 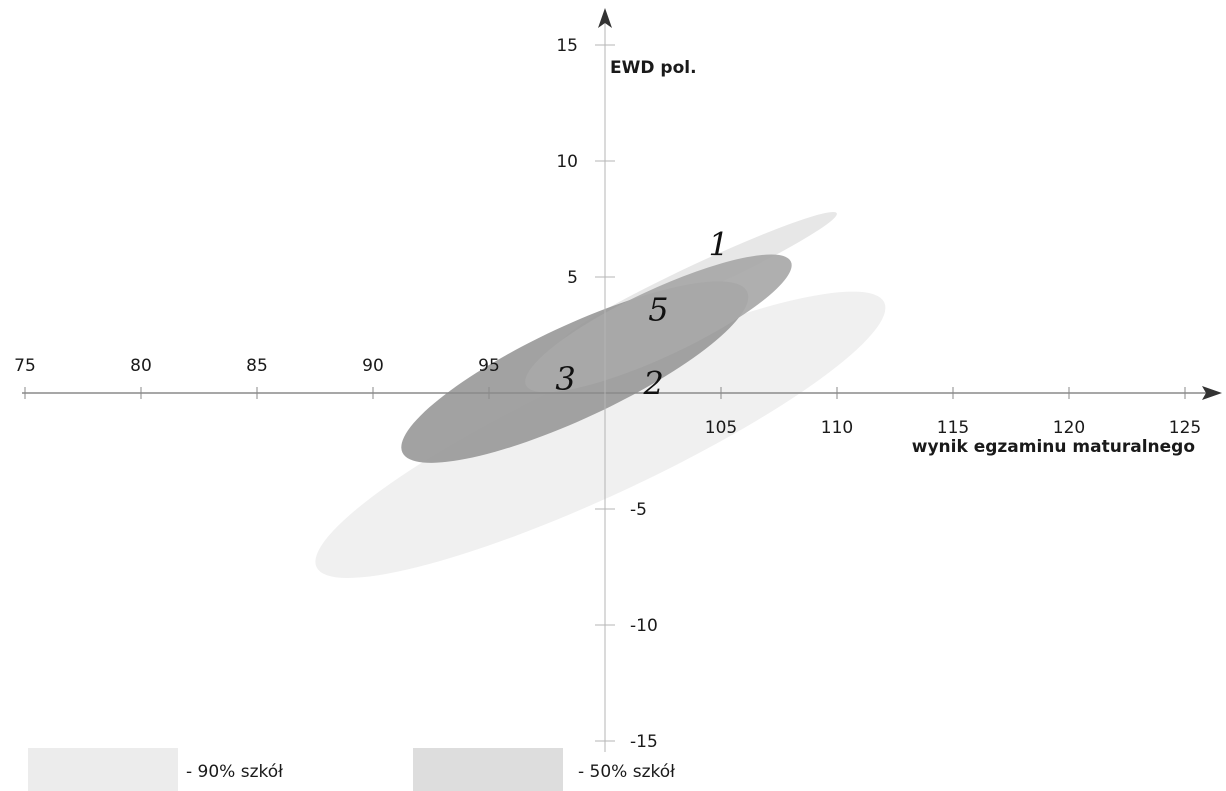 I want to click on y-axis-arrow, so click(x=605, y=18).